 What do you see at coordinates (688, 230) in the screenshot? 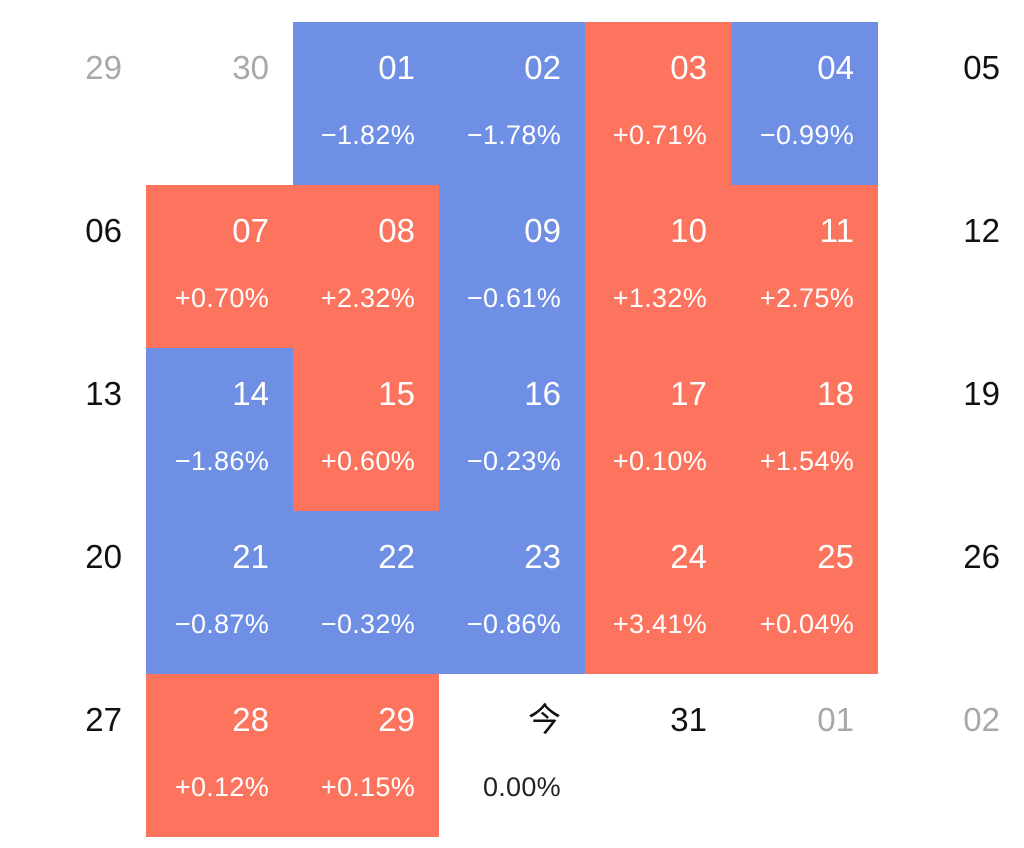
I see `day-number: 10` at bounding box center [688, 230].